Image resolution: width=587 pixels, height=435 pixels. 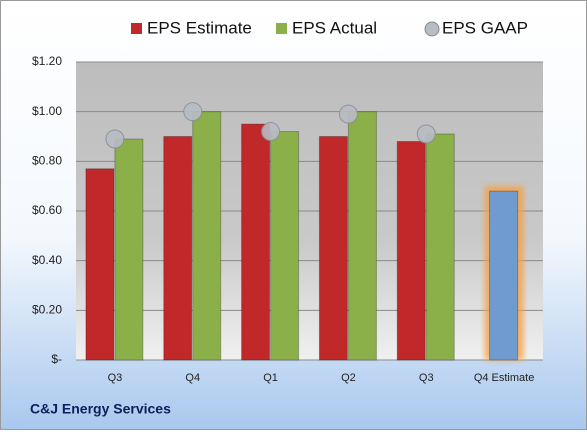 What do you see at coordinates (56, 359) in the screenshot?
I see `y-tick-label: $-` at bounding box center [56, 359].